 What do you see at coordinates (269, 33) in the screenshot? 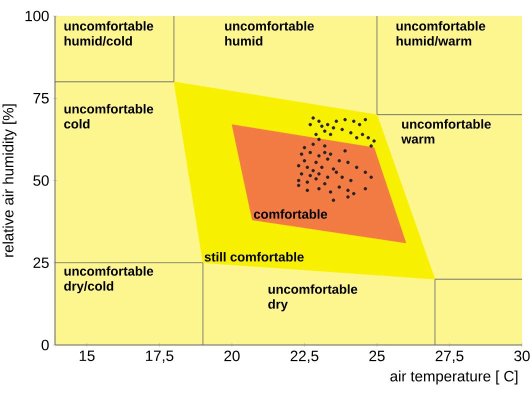
I see `annotation: uncomfortable humid` at bounding box center [269, 33].